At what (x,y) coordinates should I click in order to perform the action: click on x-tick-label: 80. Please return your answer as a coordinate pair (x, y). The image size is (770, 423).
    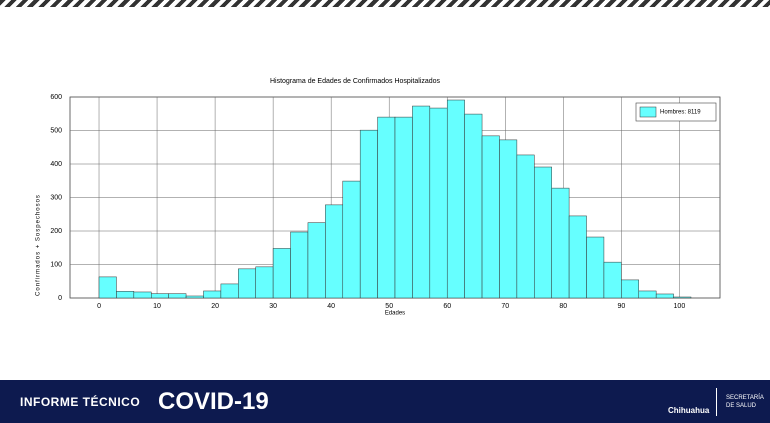
    Looking at the image, I should click on (563, 306).